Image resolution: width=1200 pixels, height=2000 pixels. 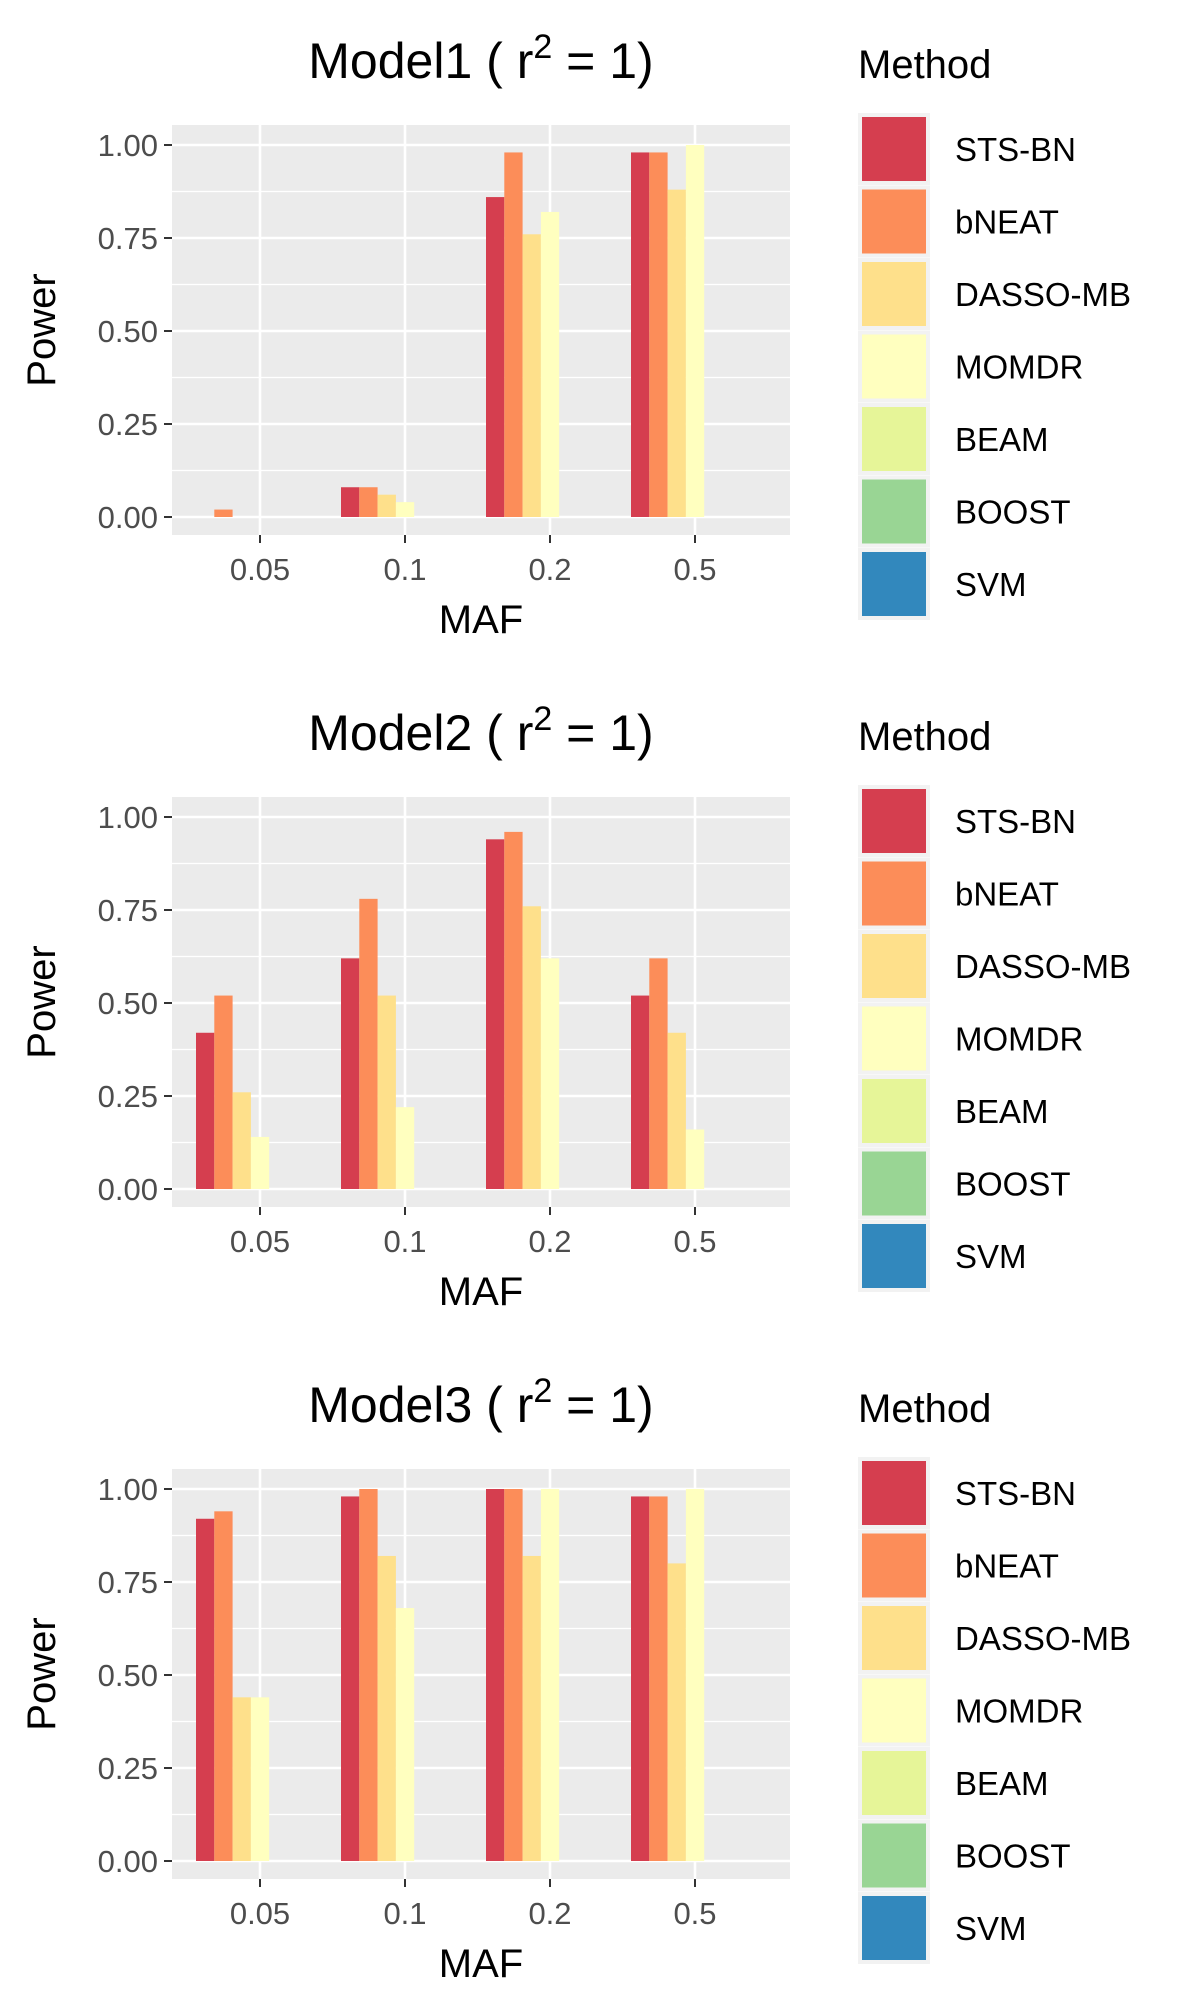 What do you see at coordinates (549, 569) in the screenshot?
I see `x-tick-label: 0.2` at bounding box center [549, 569].